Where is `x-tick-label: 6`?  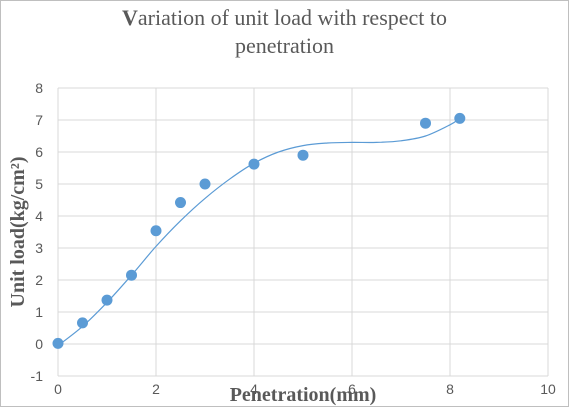 x-tick-label: 6 is located at coordinates (352, 389).